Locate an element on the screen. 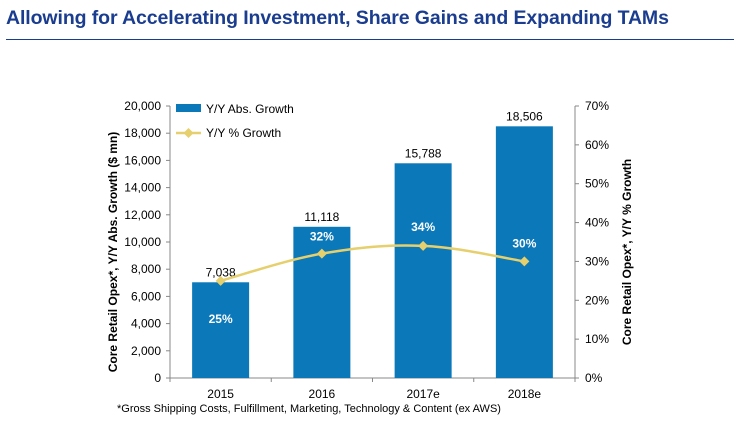 This screenshot has width=740, height=423. bar-value-label: 11,118 is located at coordinates (321, 217).